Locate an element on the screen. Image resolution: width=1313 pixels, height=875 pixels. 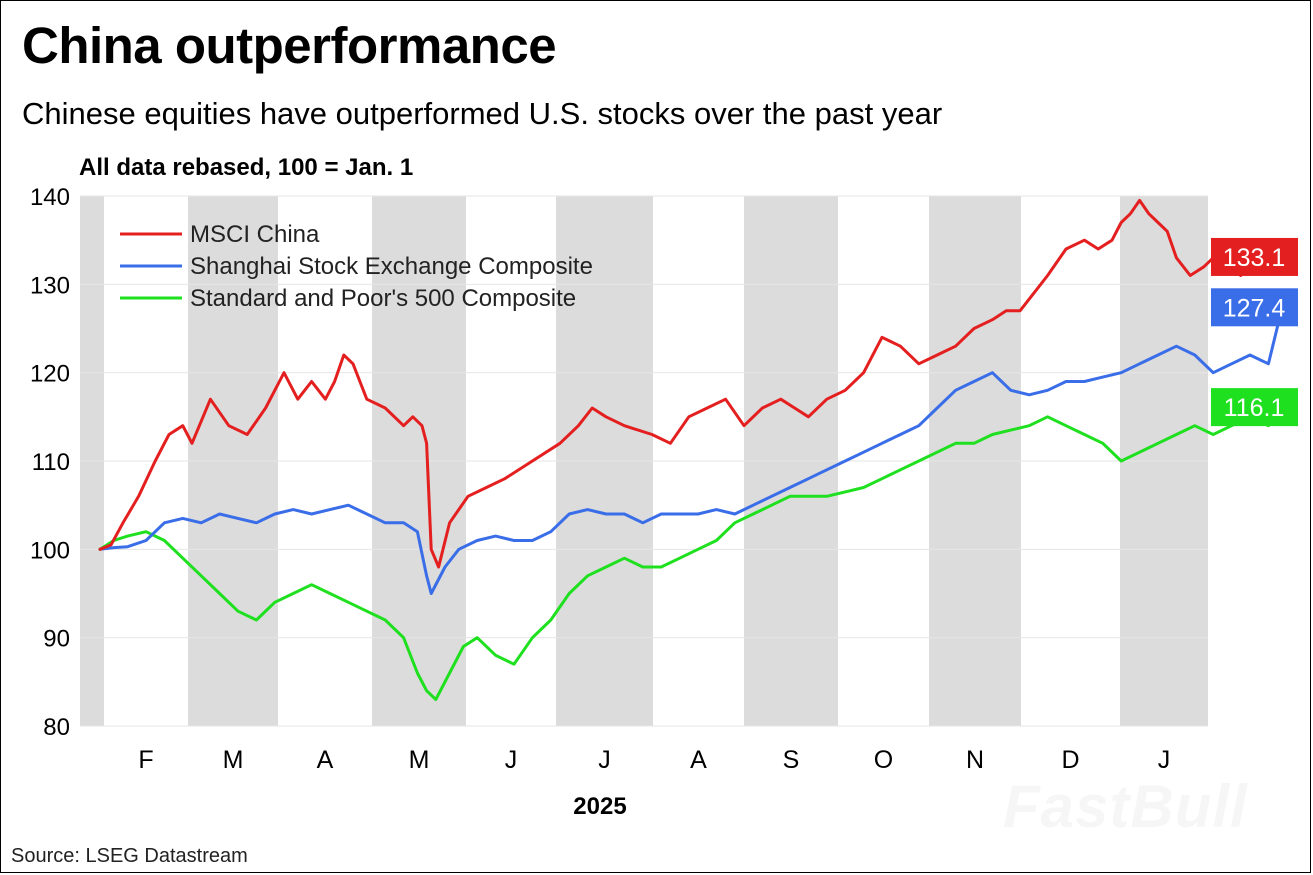
y-tick-label: 100 is located at coordinates (50, 550).